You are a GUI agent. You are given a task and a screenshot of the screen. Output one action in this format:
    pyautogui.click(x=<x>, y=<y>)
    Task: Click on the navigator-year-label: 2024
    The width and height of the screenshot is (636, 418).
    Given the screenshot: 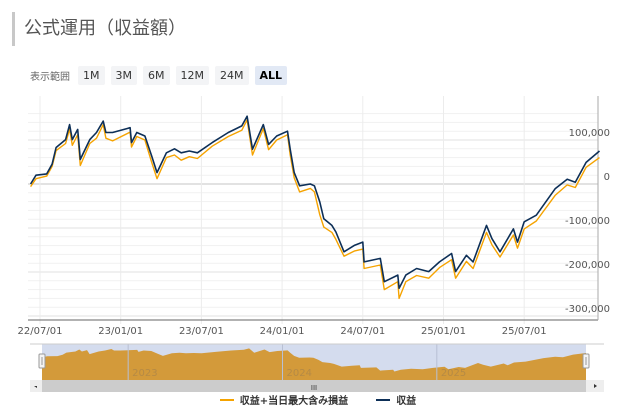 What is the action you would take?
    pyautogui.click(x=298, y=373)
    